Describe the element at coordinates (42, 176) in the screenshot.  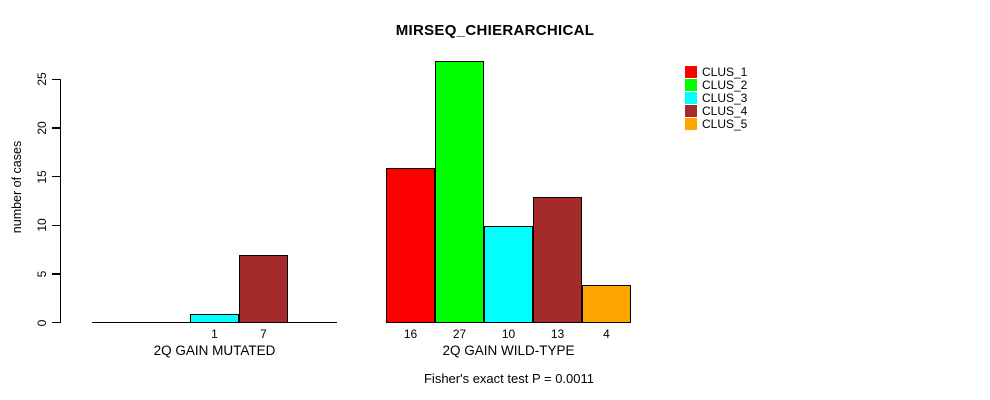
I see `y-tick-label: 15` at that location.